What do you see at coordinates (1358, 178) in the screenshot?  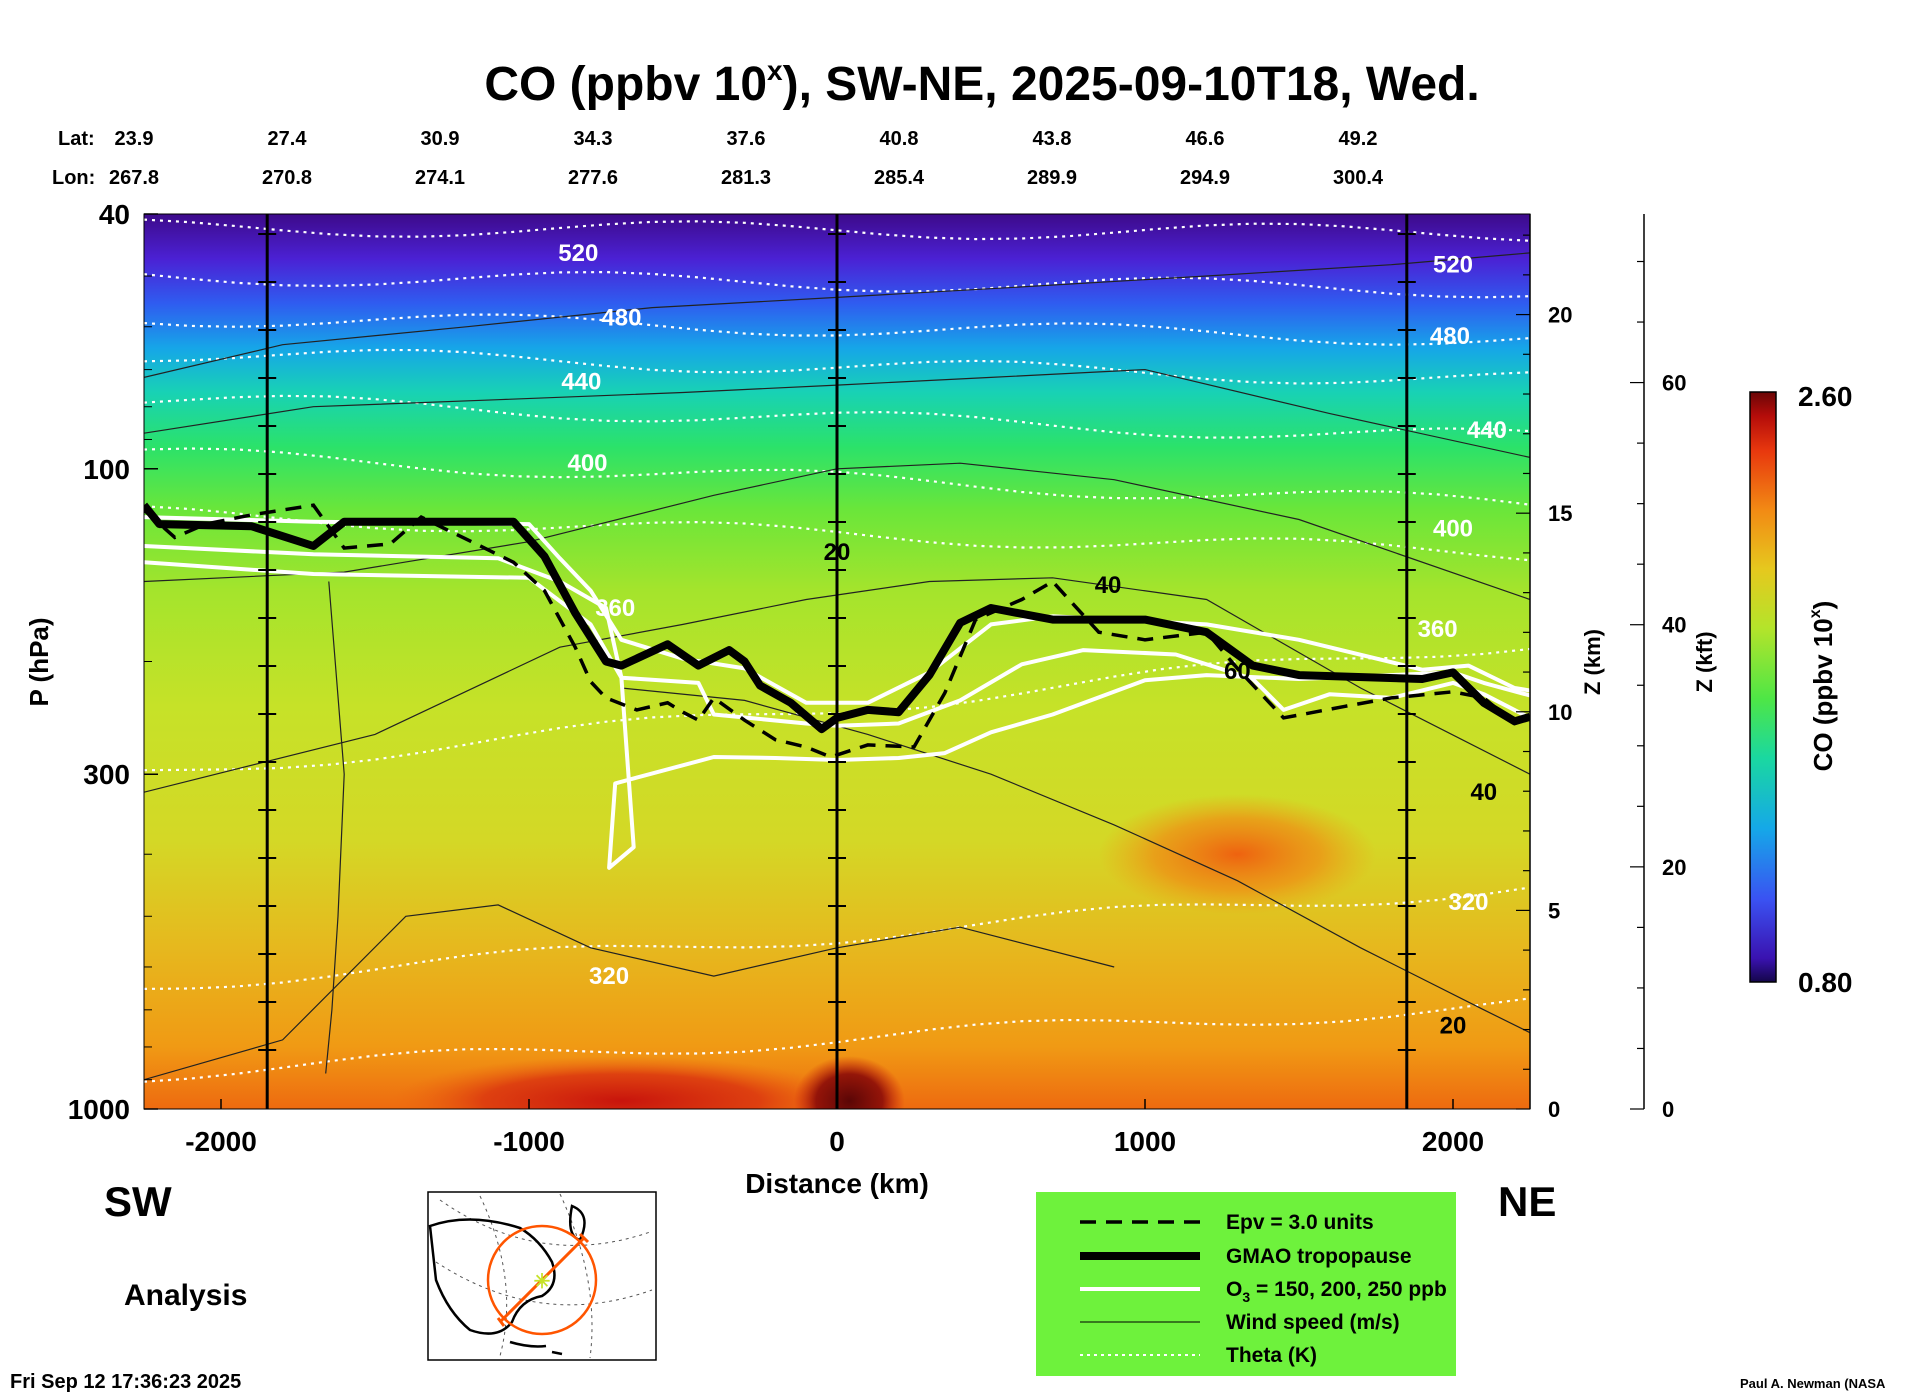 I see `lon-value: 300.4` at bounding box center [1358, 178].